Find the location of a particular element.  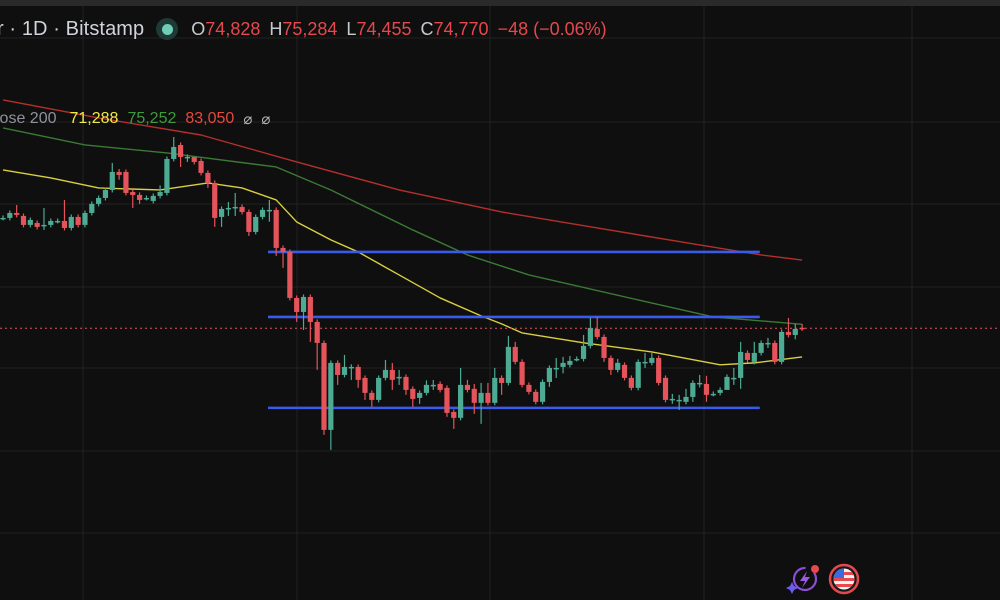

change-value: −48 (−0.06%) is located at coordinates (552, 28).